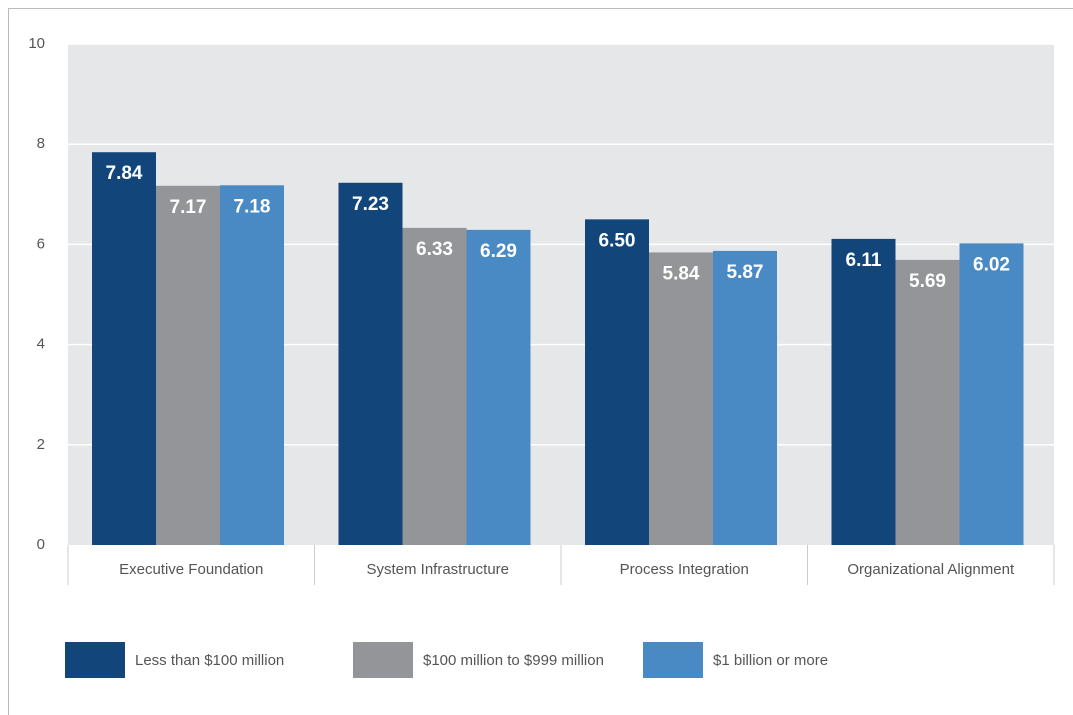  Describe the element at coordinates (770, 660) in the screenshot. I see `legend-label: $1 billion or more` at that location.